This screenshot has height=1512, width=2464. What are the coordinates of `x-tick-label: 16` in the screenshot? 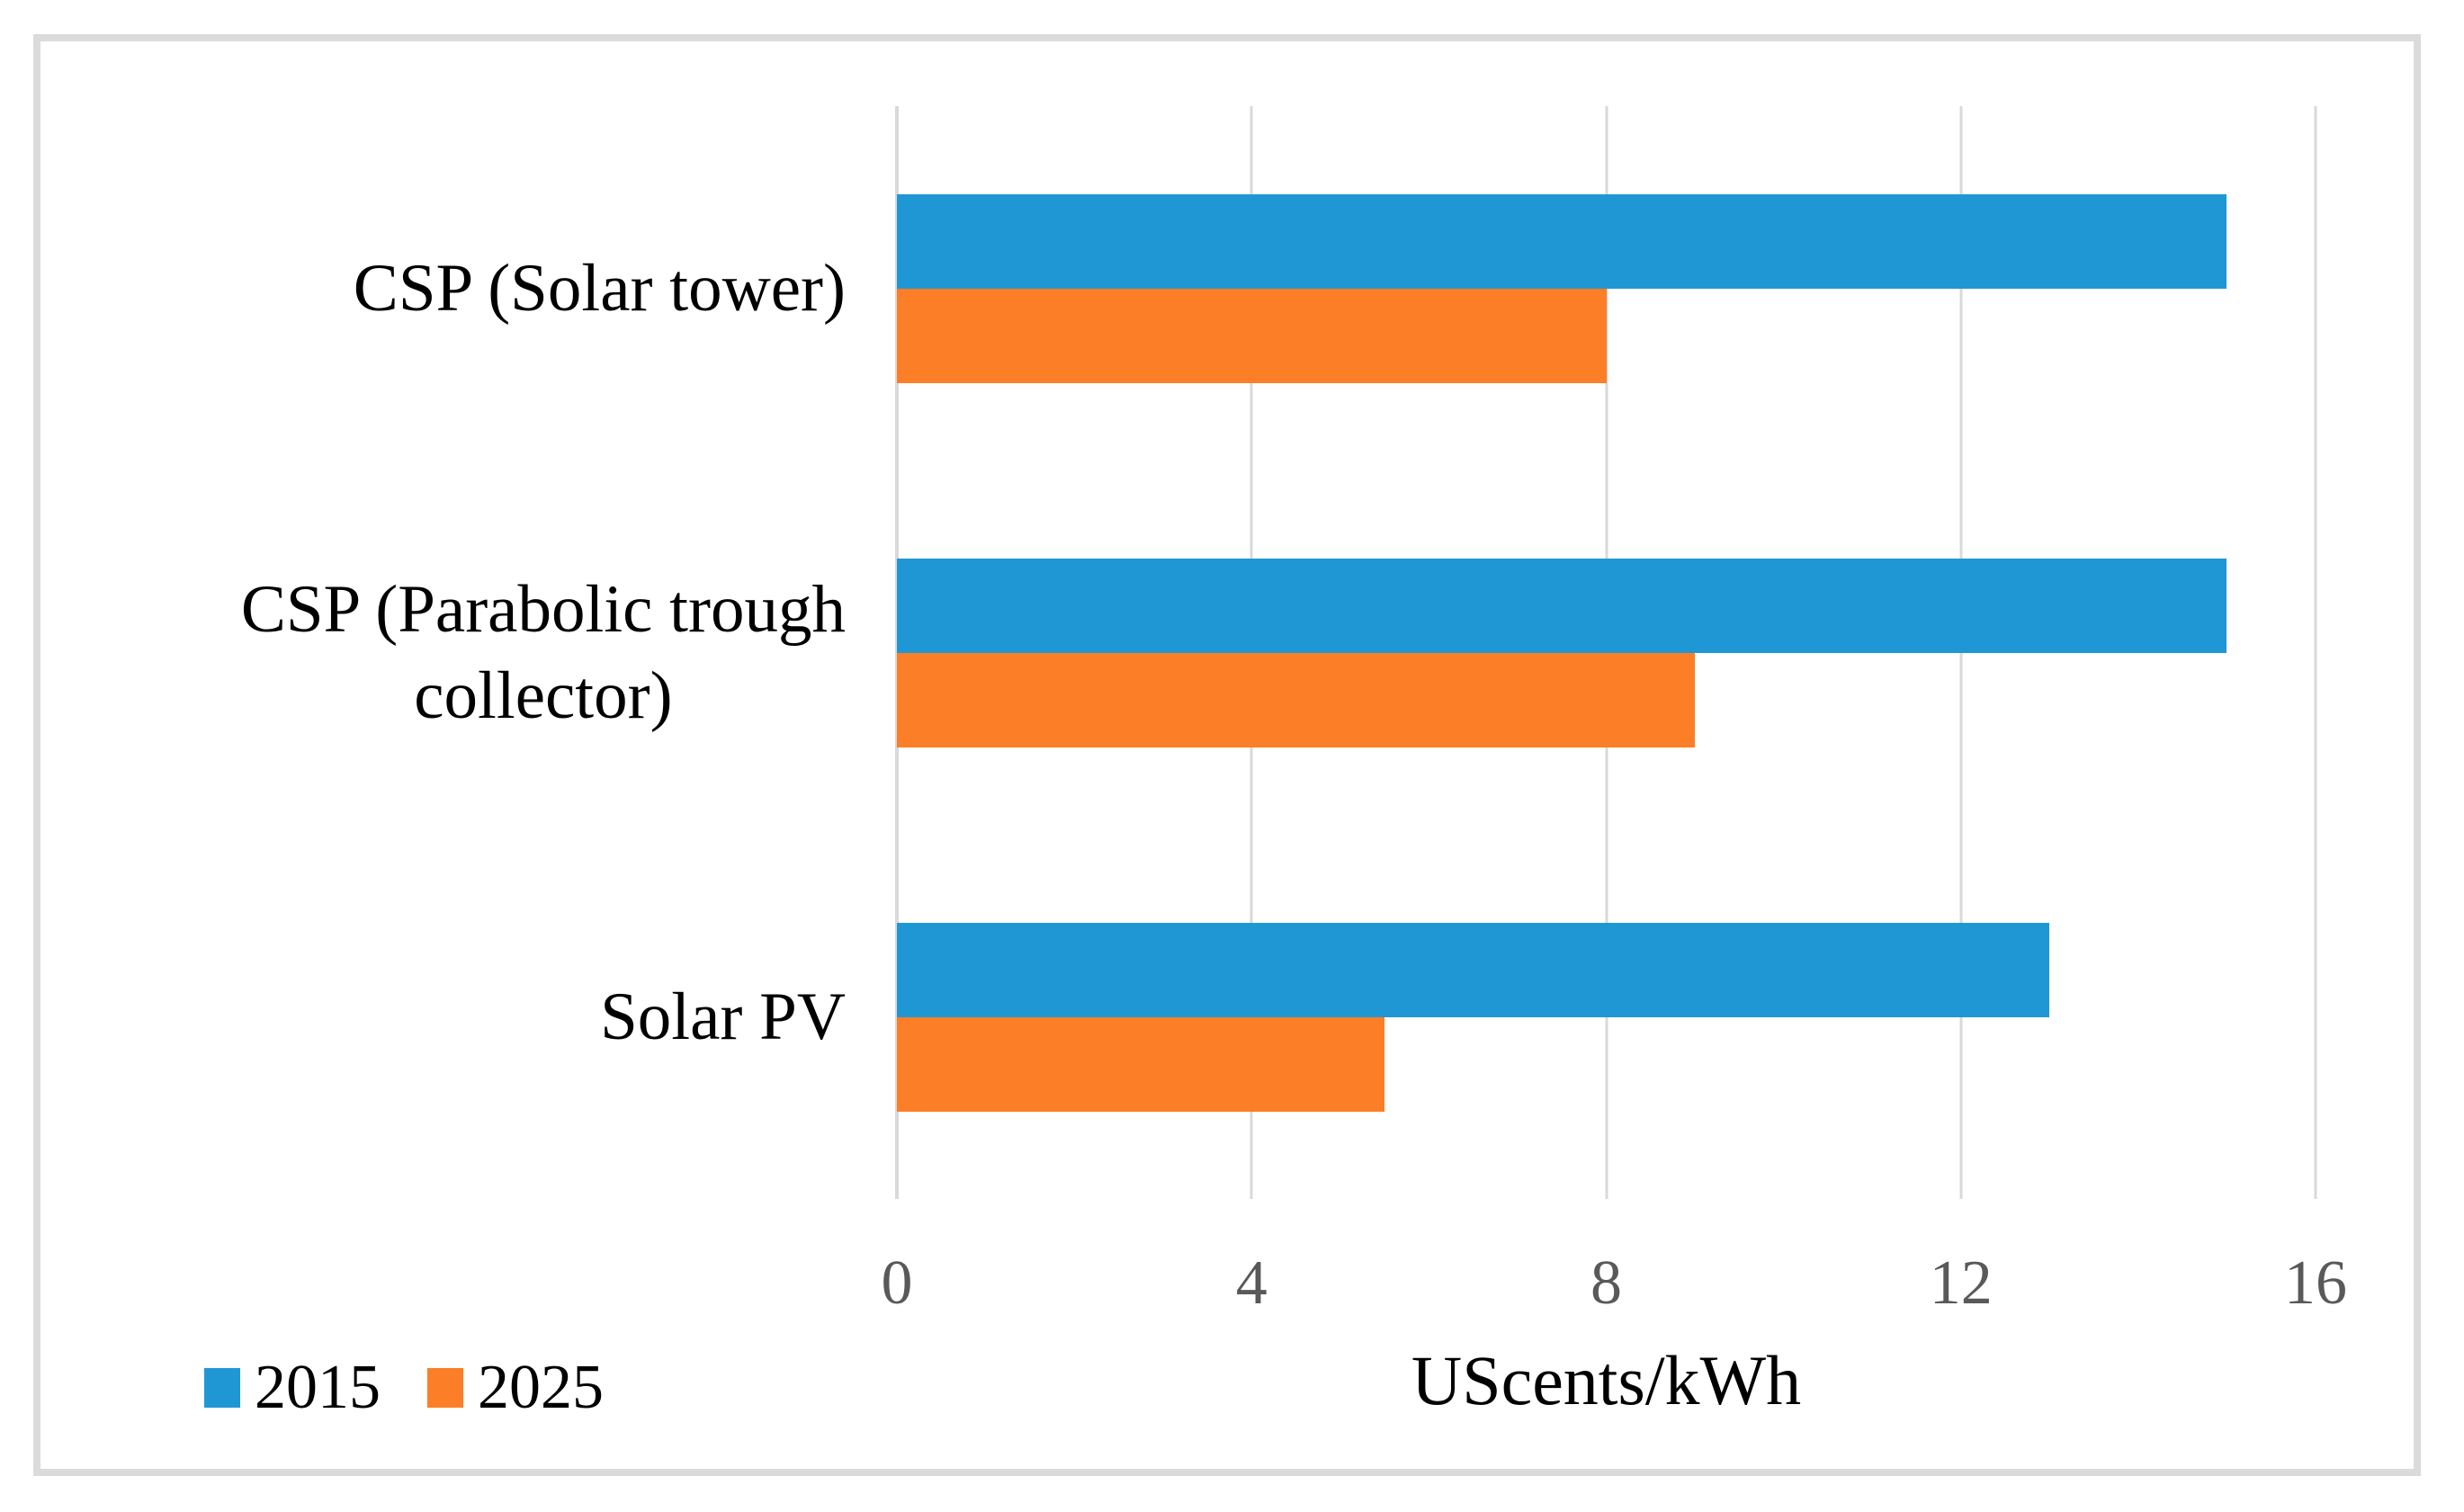 It's located at (2315, 1283).